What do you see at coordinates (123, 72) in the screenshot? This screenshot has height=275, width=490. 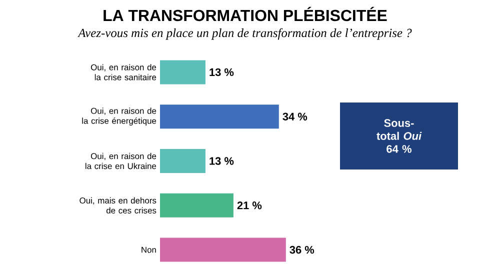 I see `y-tick-label: Oui, en raison de la crise sanitaire` at bounding box center [123, 72].